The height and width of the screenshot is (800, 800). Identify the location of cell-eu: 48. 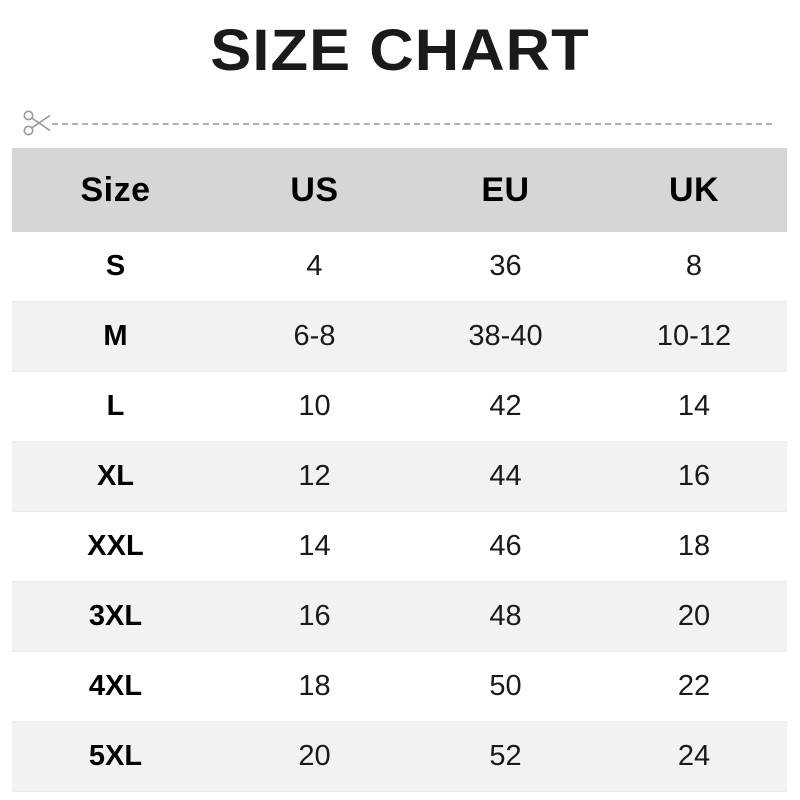
(505, 616).